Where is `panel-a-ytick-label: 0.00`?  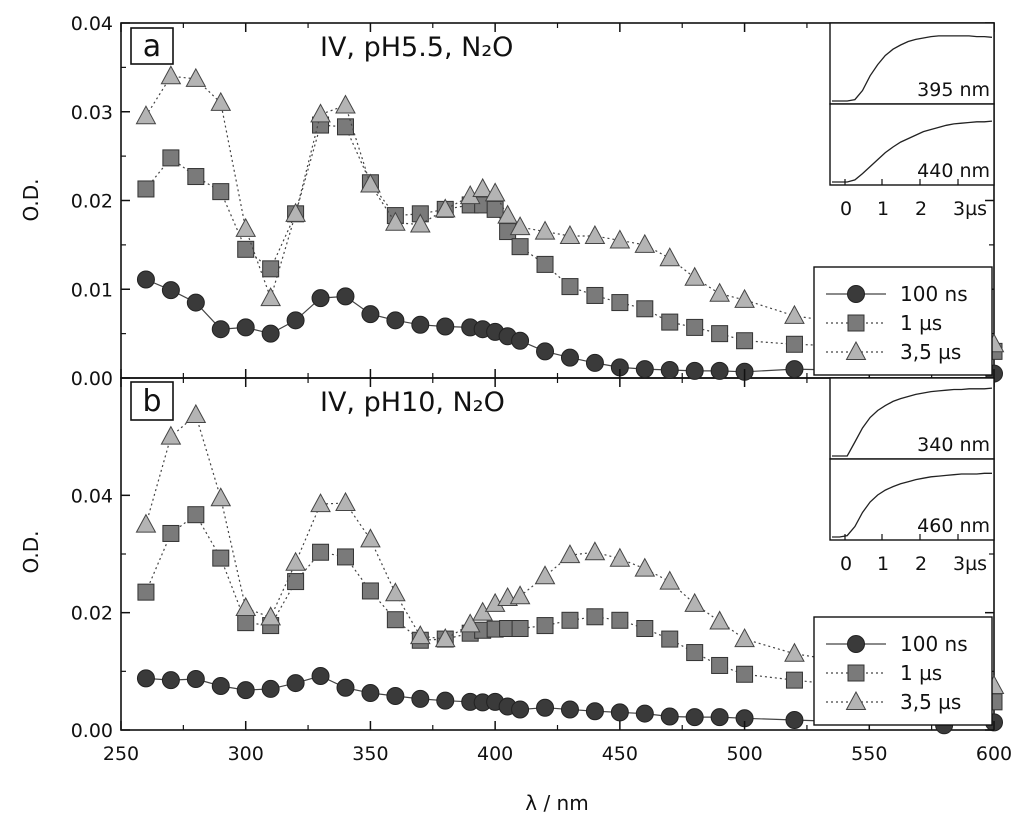 panel-a-ytick-label: 0.00 is located at coordinates (92, 379).